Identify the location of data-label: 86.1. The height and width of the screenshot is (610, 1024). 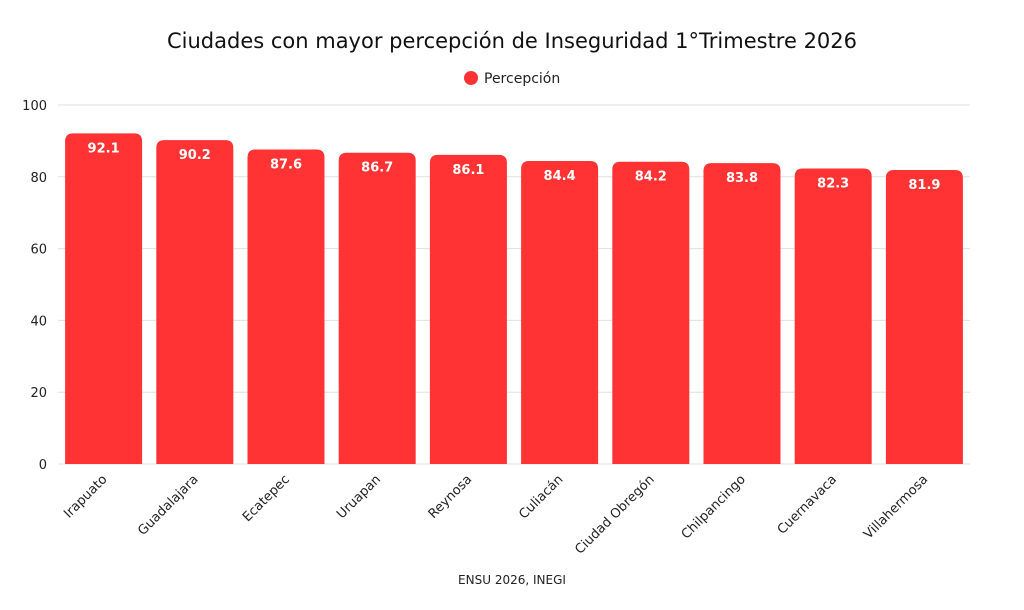
(468, 170).